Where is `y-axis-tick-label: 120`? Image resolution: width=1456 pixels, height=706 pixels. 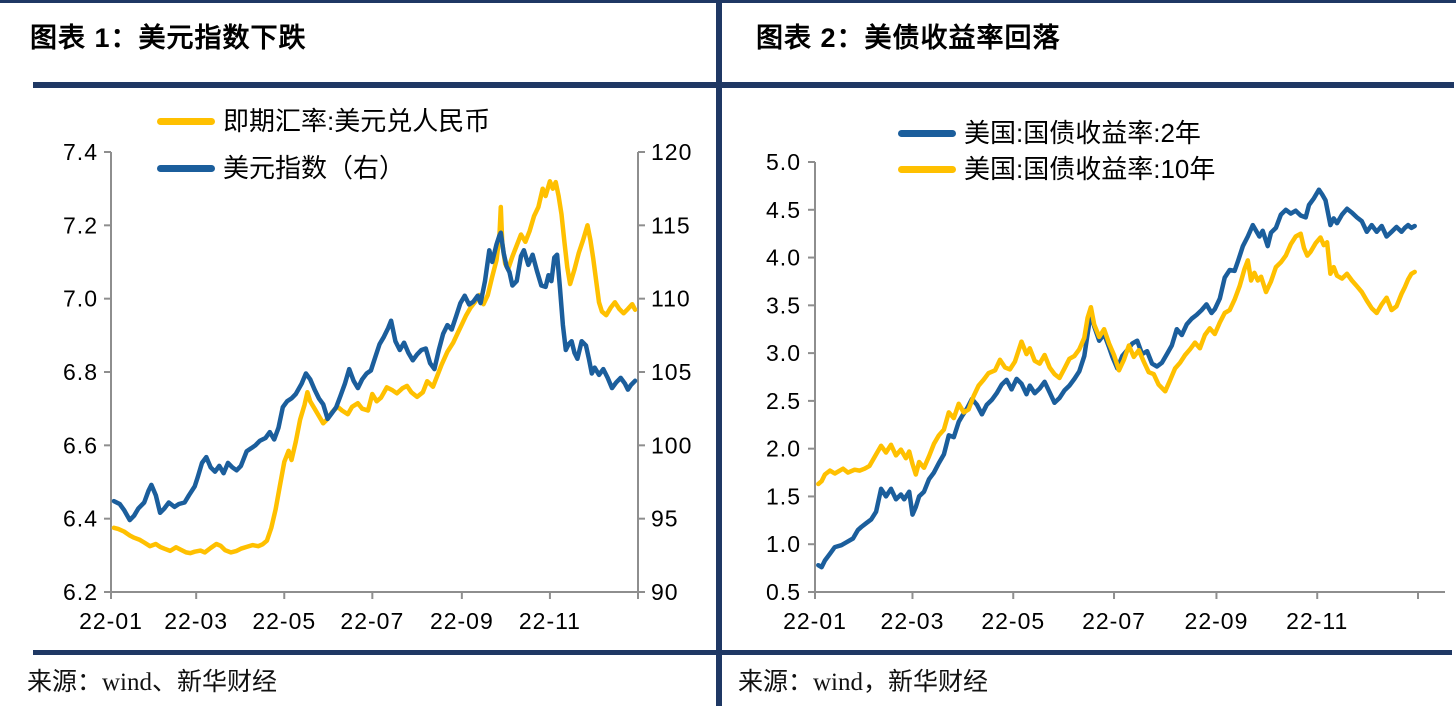
y-axis-tick-label: 120 is located at coordinates (671, 152).